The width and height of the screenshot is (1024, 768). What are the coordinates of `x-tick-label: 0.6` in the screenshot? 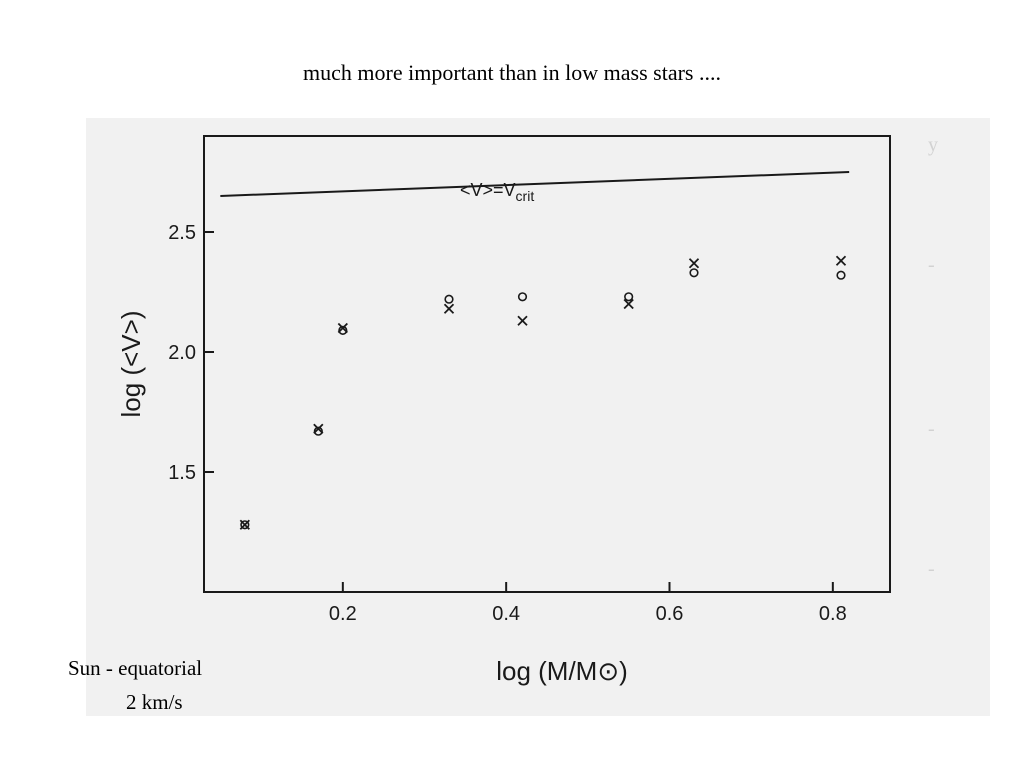 It's located at (670, 614).